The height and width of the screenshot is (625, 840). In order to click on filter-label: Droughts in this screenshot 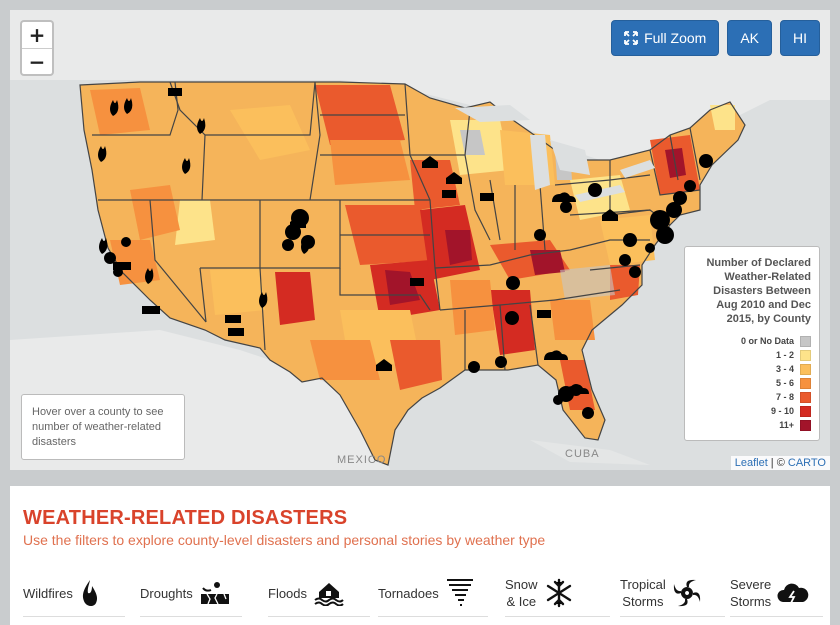, I will do `click(166, 593)`.